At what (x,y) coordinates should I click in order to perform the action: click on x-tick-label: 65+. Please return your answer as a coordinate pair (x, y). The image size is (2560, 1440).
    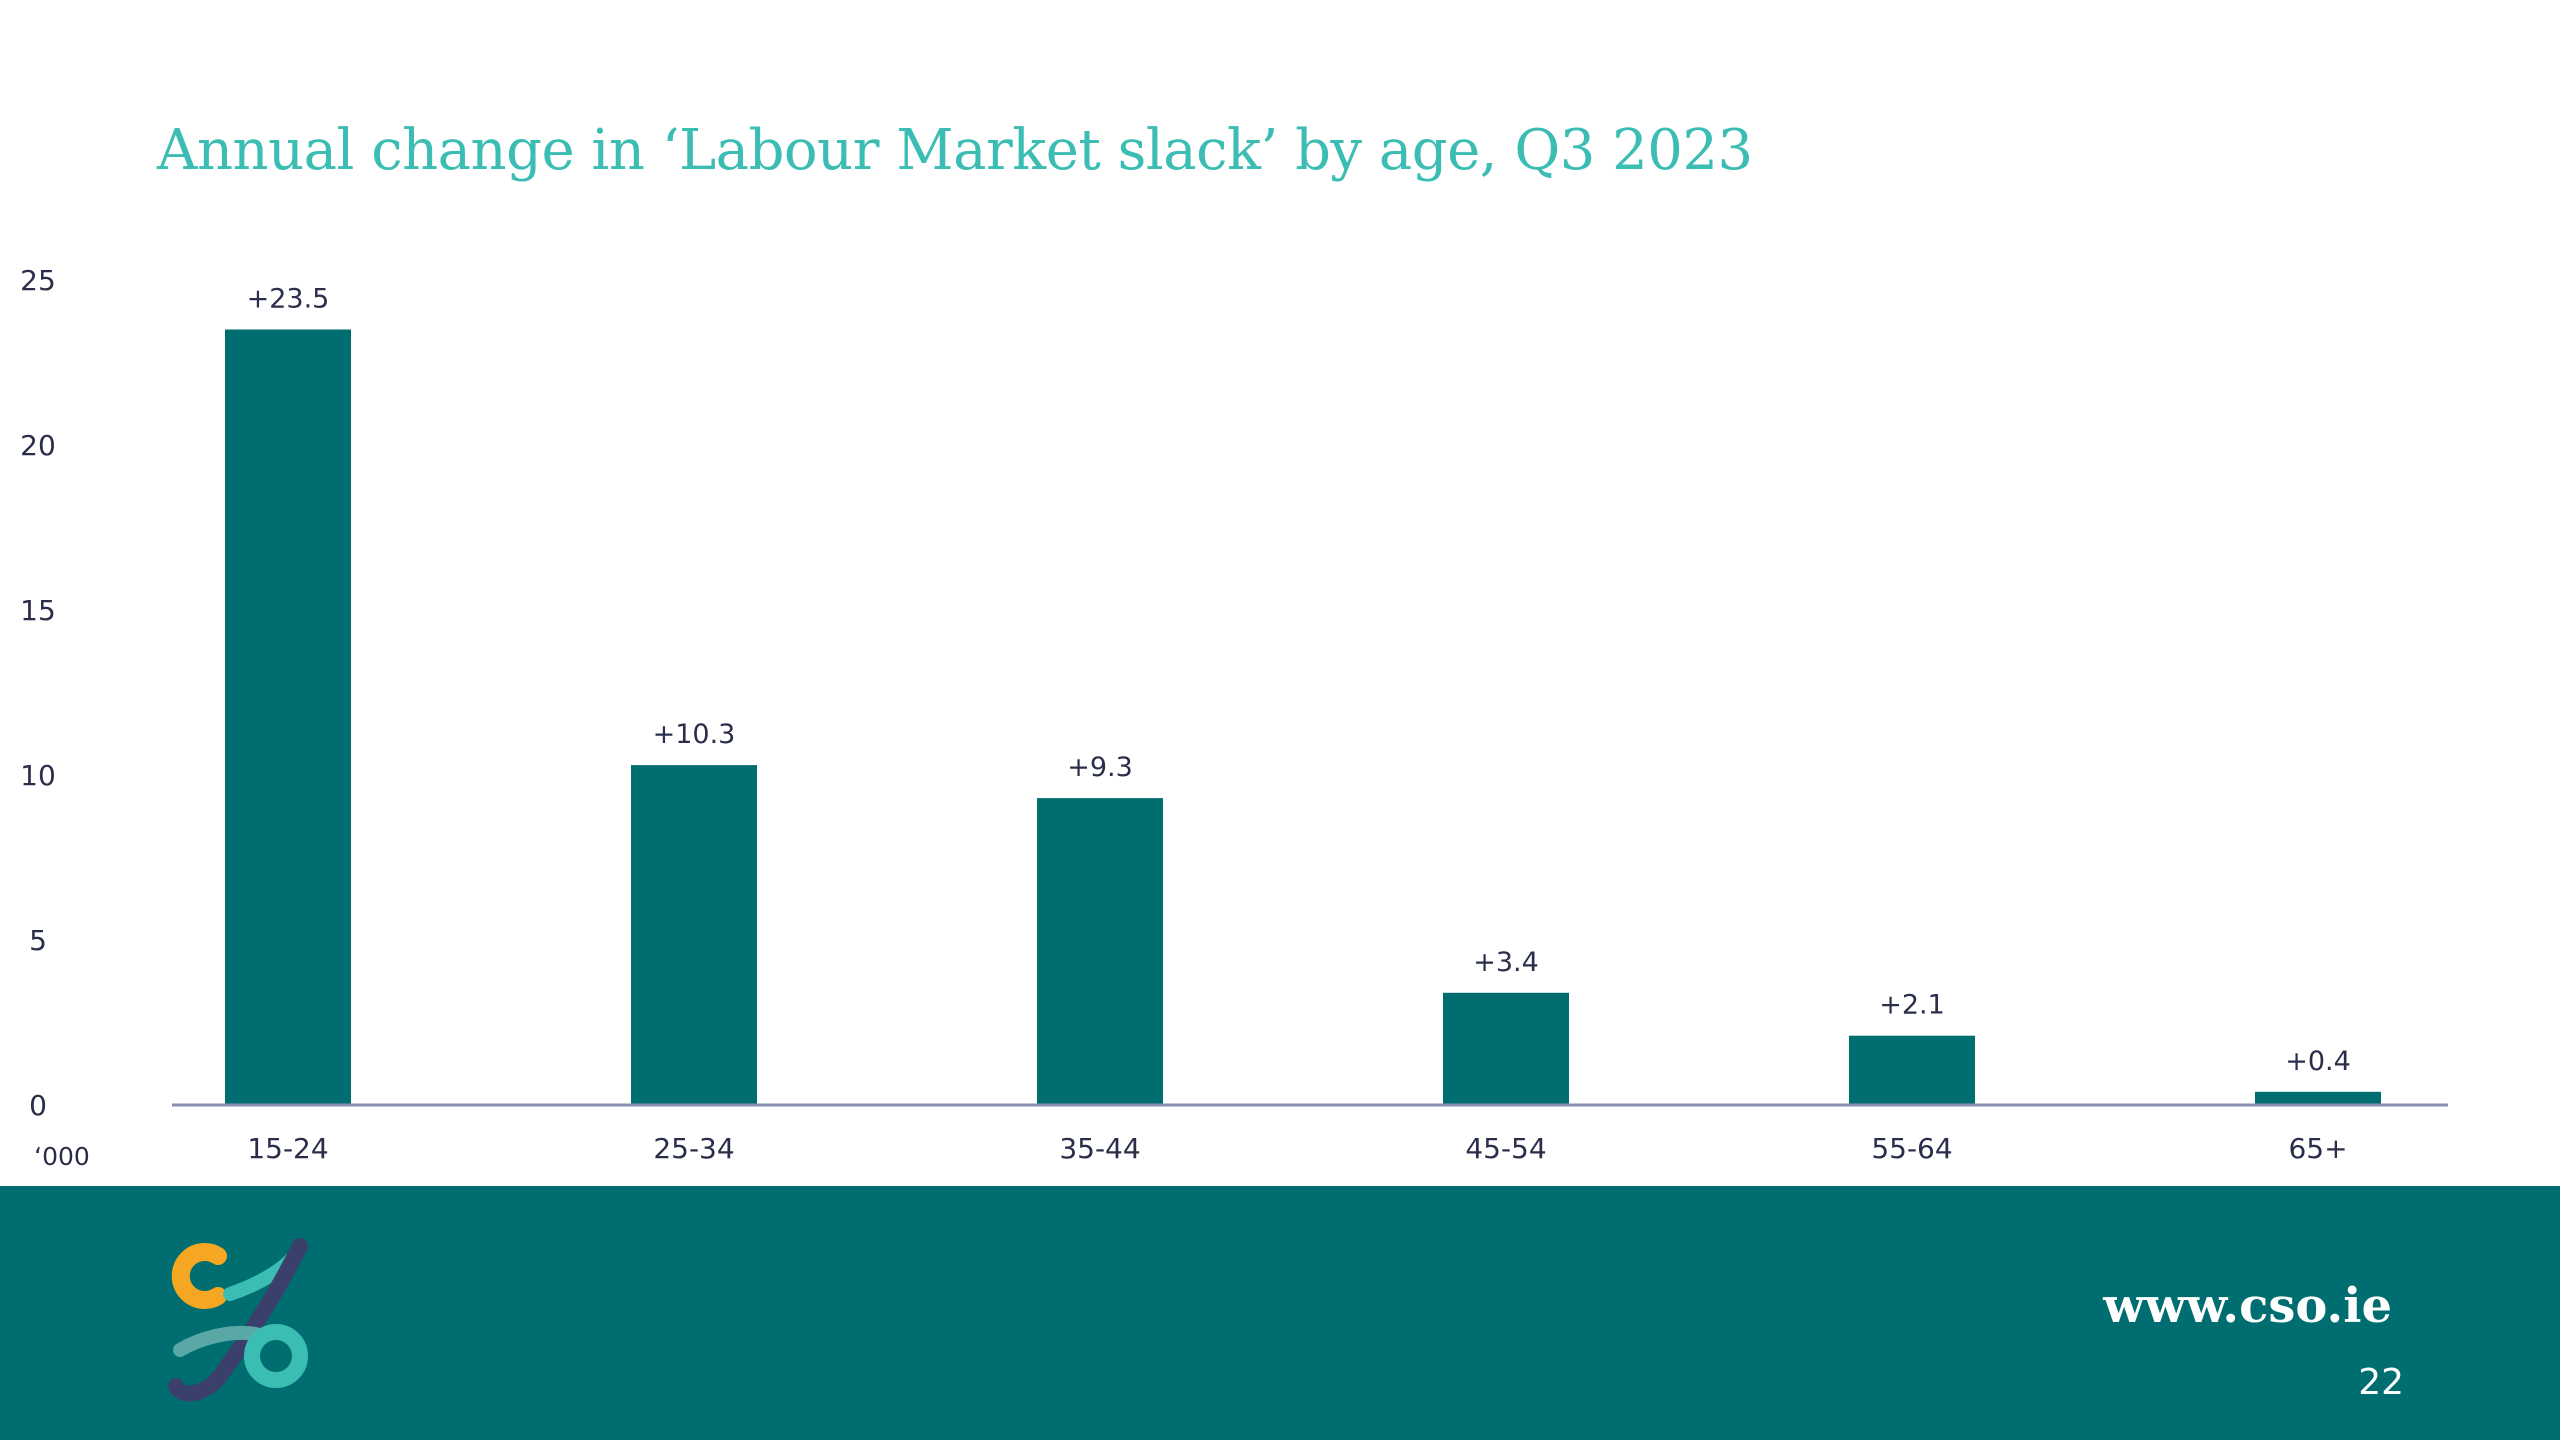
    Looking at the image, I should click on (2317, 1148).